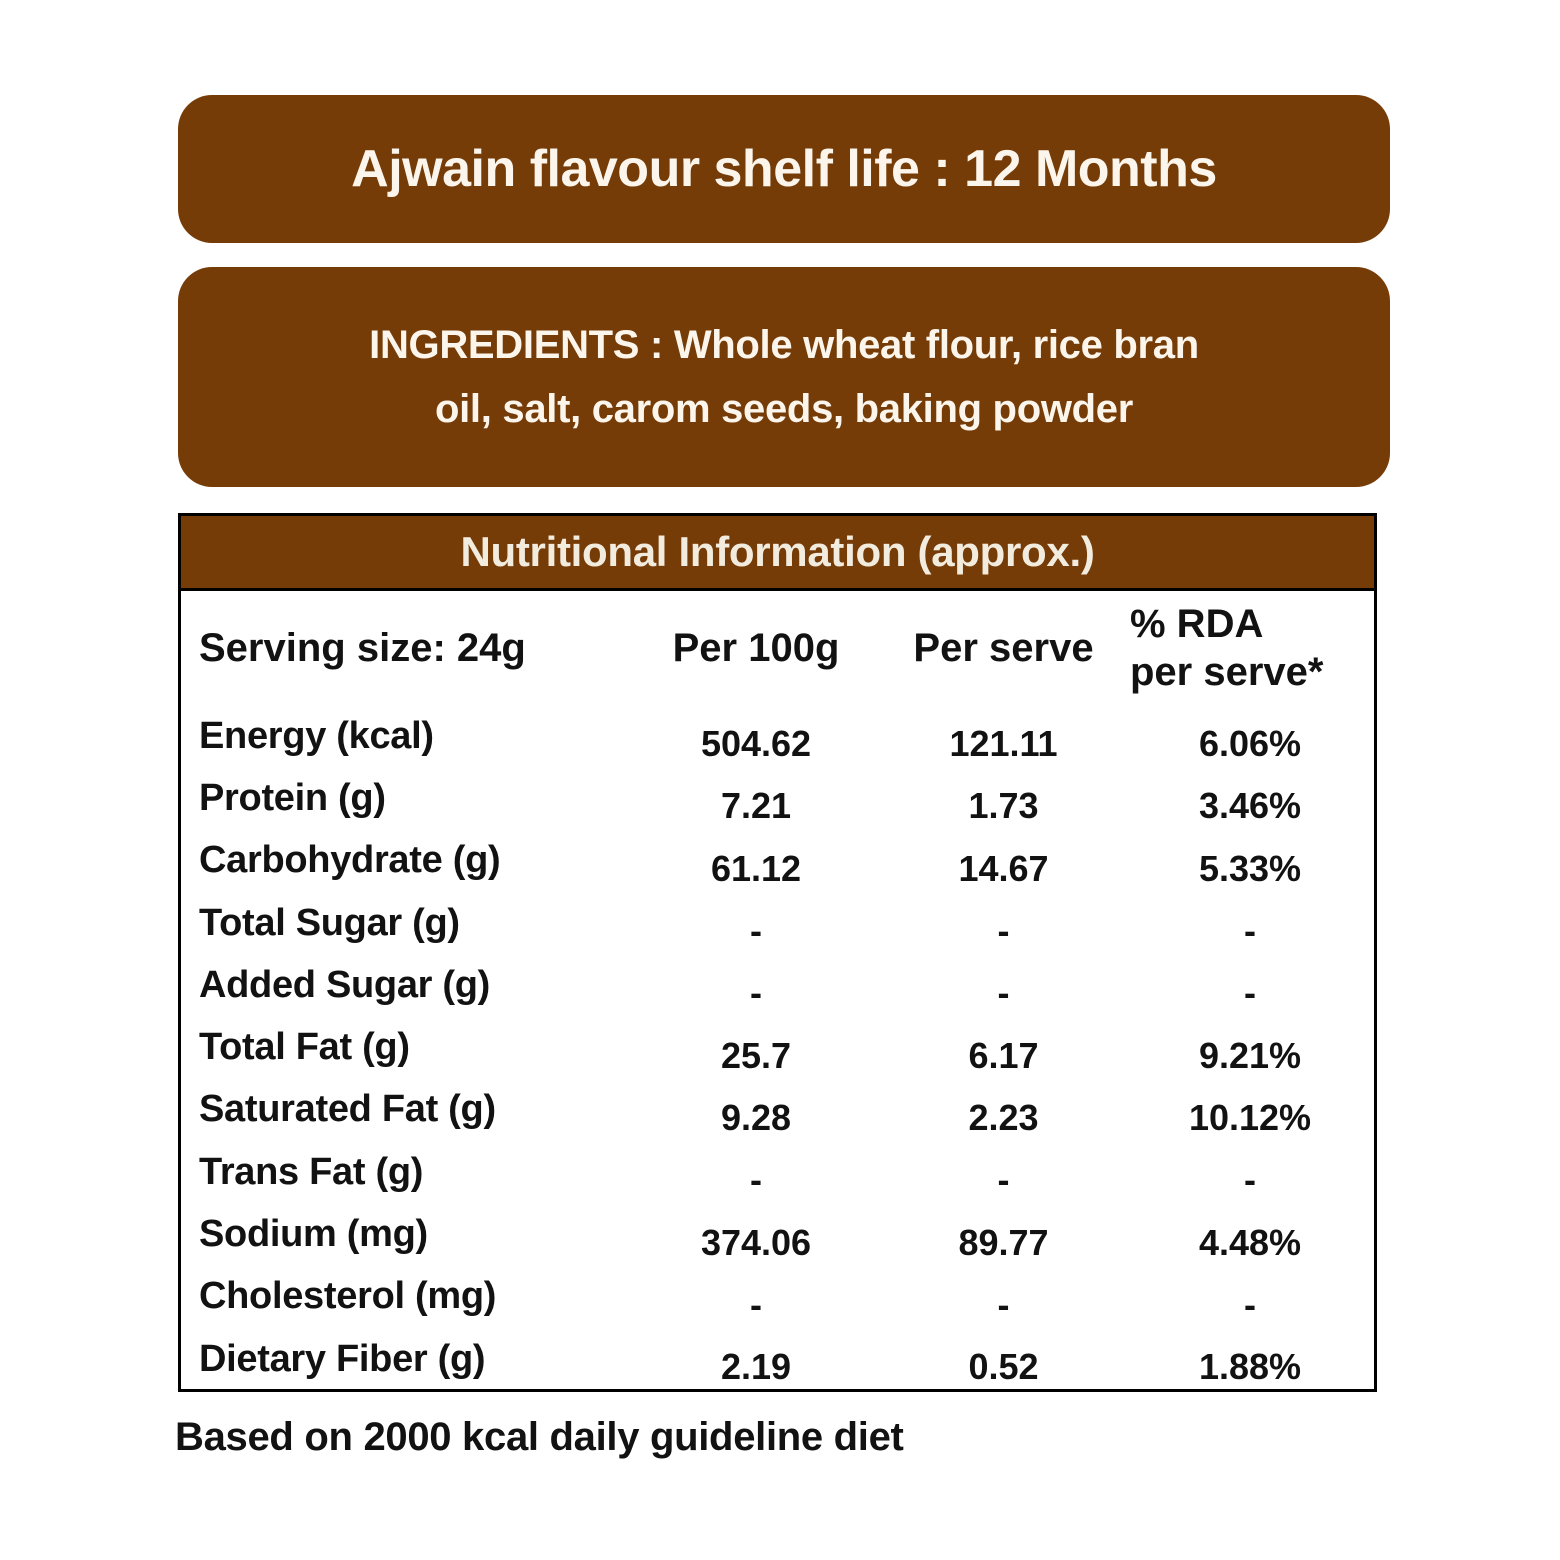  What do you see at coordinates (316, 735) in the screenshot?
I see `nutrient-label: Energy (kcal)` at bounding box center [316, 735].